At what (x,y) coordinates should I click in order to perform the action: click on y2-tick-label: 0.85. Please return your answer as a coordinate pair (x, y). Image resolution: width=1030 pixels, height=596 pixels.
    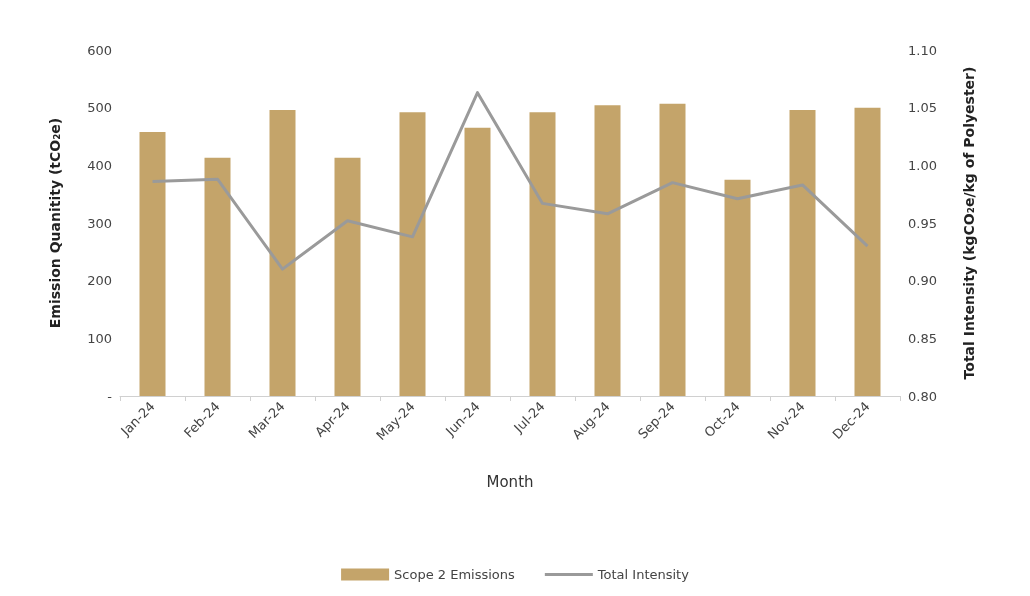
    Looking at the image, I should click on (922, 338).